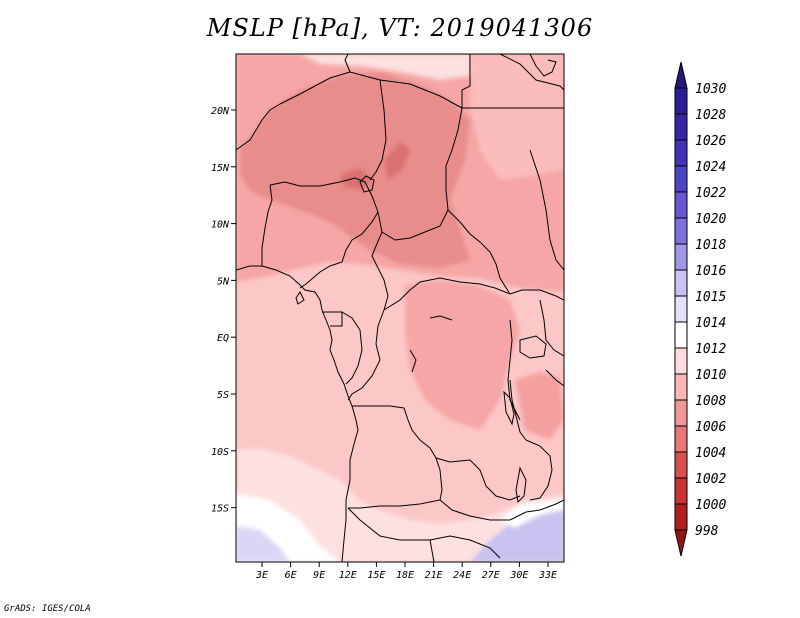 The height and width of the screenshot is (618, 800). Describe the element at coordinates (518, 575) in the screenshot. I see `lon-tick-label: 30E` at that location.